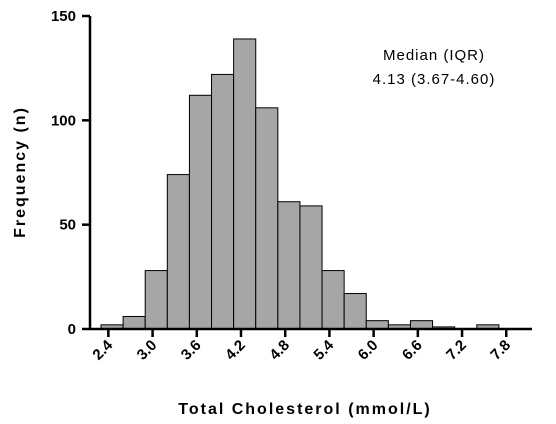 The image size is (556, 424). What do you see at coordinates (412, 350) in the screenshot?
I see `x-tick-label: 6.6` at bounding box center [412, 350].